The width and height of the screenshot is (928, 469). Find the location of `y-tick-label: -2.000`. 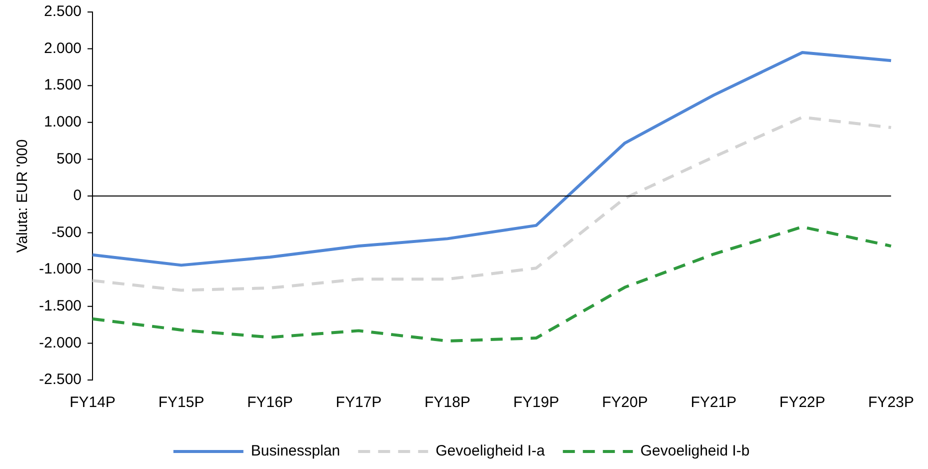

y-tick-label: -2.000 is located at coordinates (60, 343).